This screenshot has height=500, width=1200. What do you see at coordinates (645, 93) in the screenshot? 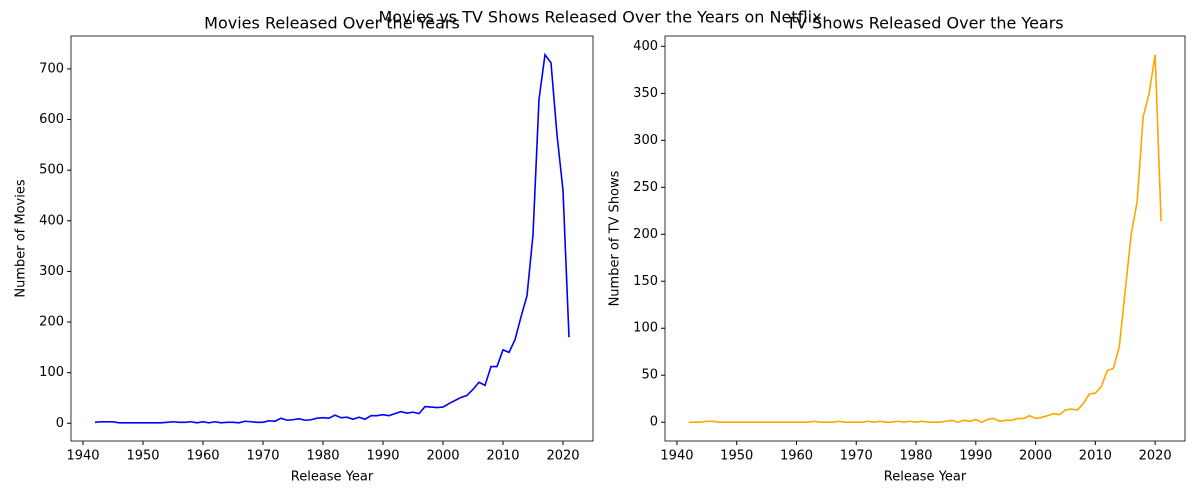
I see `y-tick-label: 350` at bounding box center [645, 93].